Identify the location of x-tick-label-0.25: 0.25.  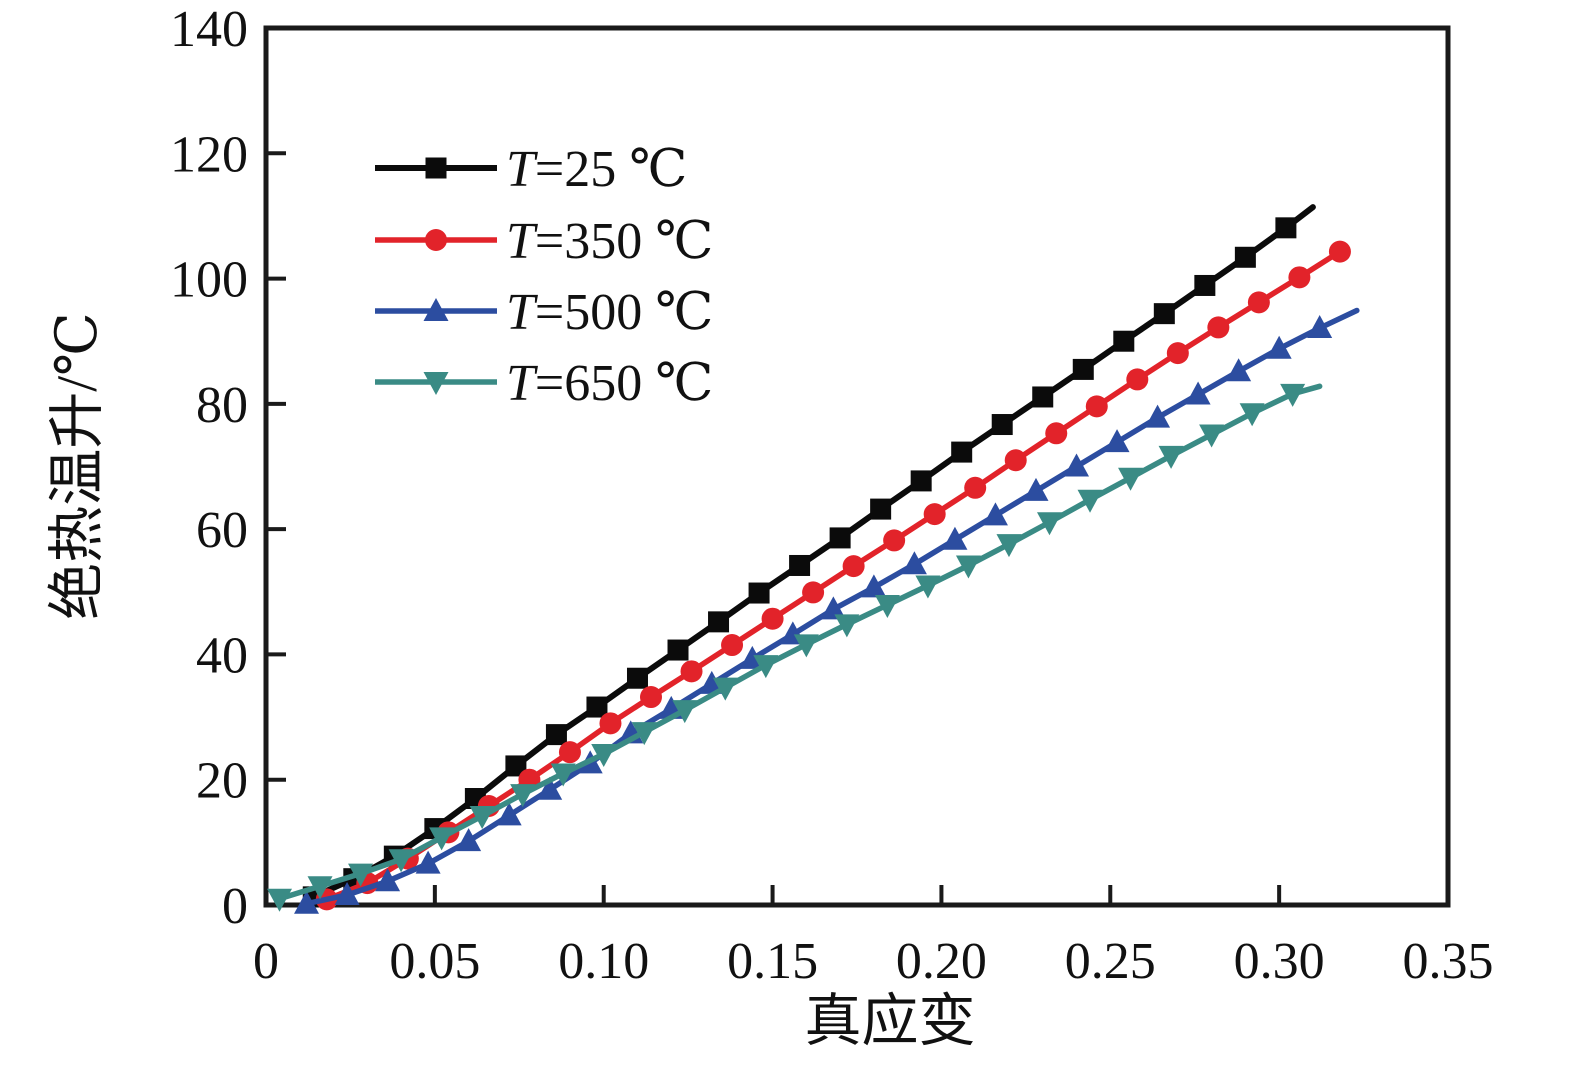
(1110, 961).